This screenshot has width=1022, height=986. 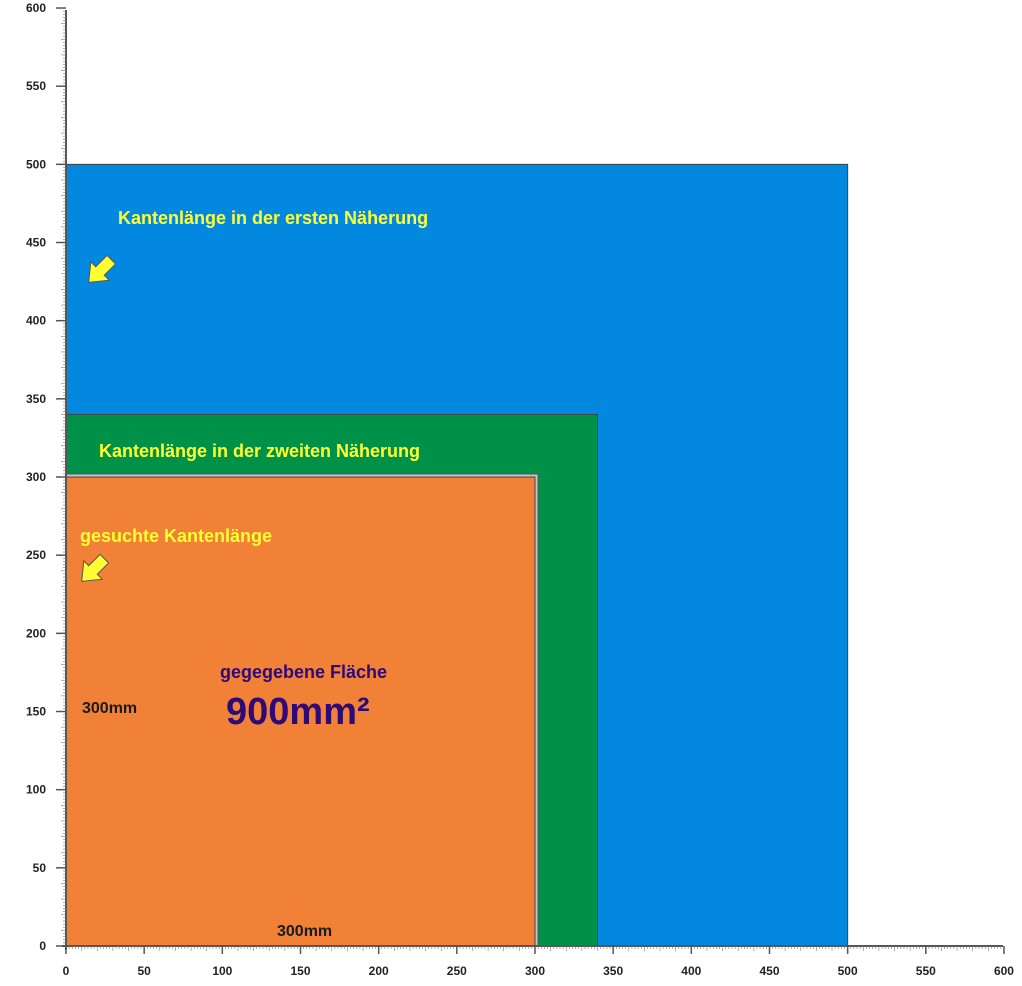 What do you see at coordinates (36, 555) in the screenshot?
I see `y-tick-label: 250` at bounding box center [36, 555].